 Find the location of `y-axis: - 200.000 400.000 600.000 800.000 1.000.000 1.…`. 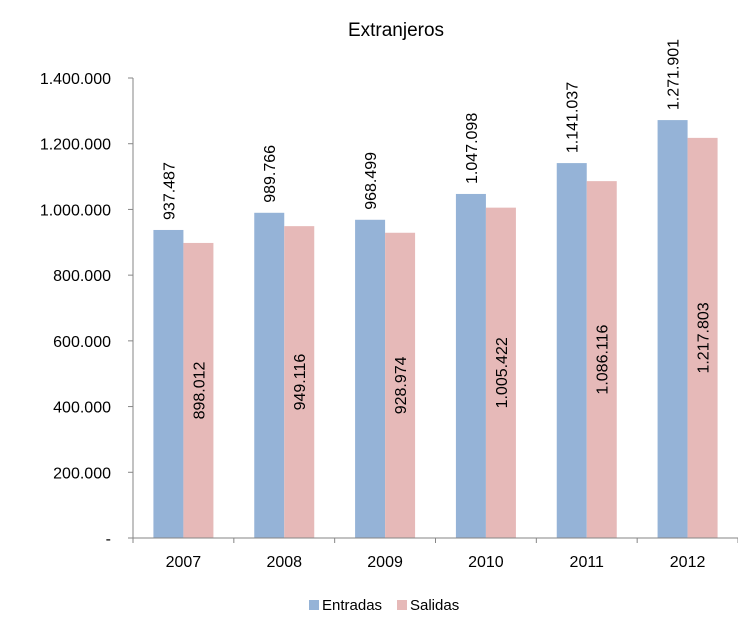

y-axis: - 200.000 400.000 600.000 800.000 1.000.000 1.… is located at coordinates (87, 309).